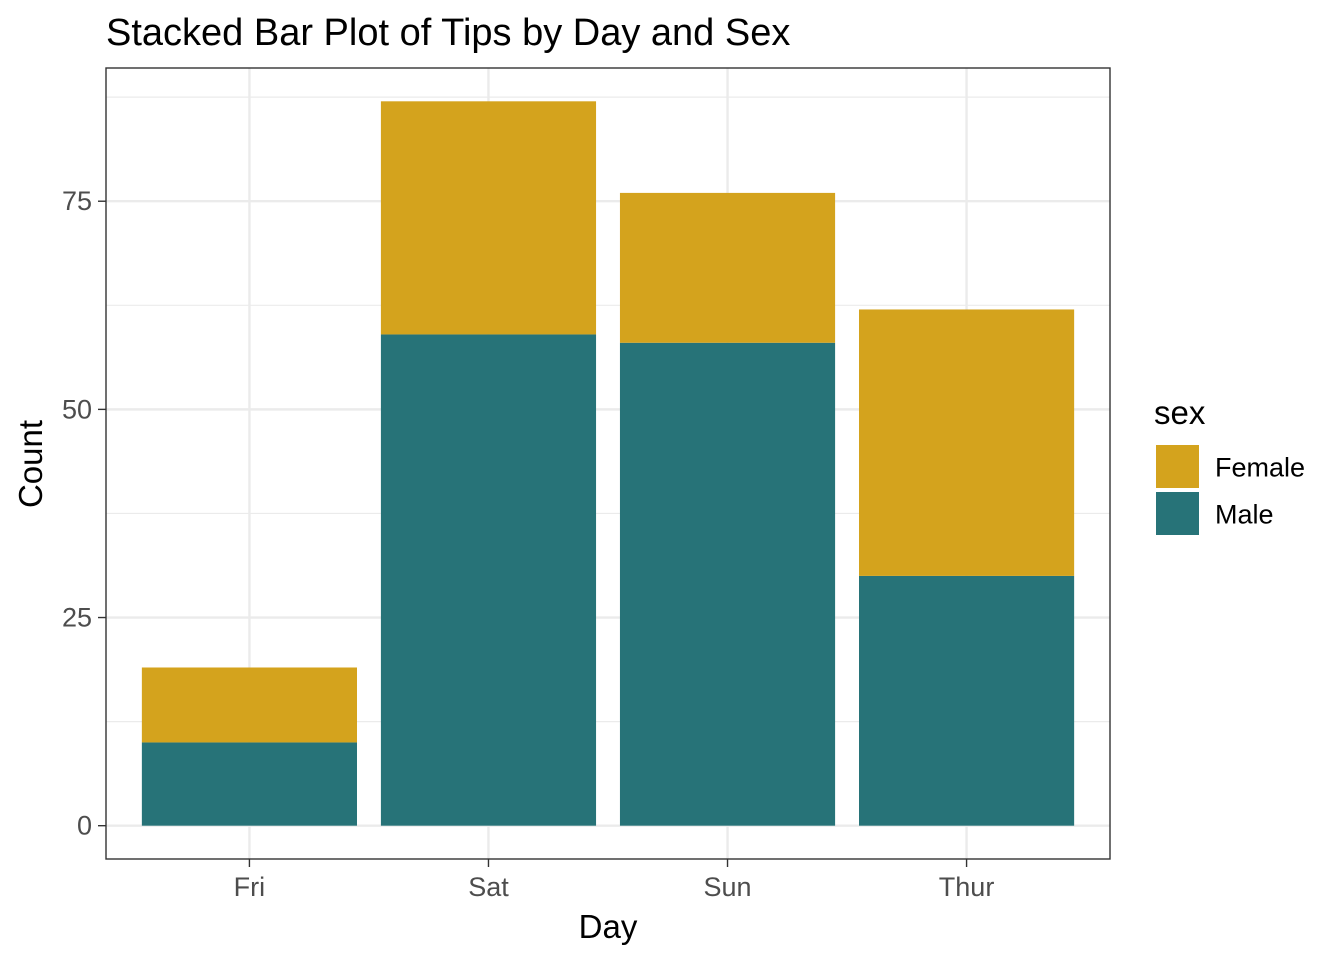  What do you see at coordinates (1260, 468) in the screenshot?
I see `legend-label-female: Female` at bounding box center [1260, 468].